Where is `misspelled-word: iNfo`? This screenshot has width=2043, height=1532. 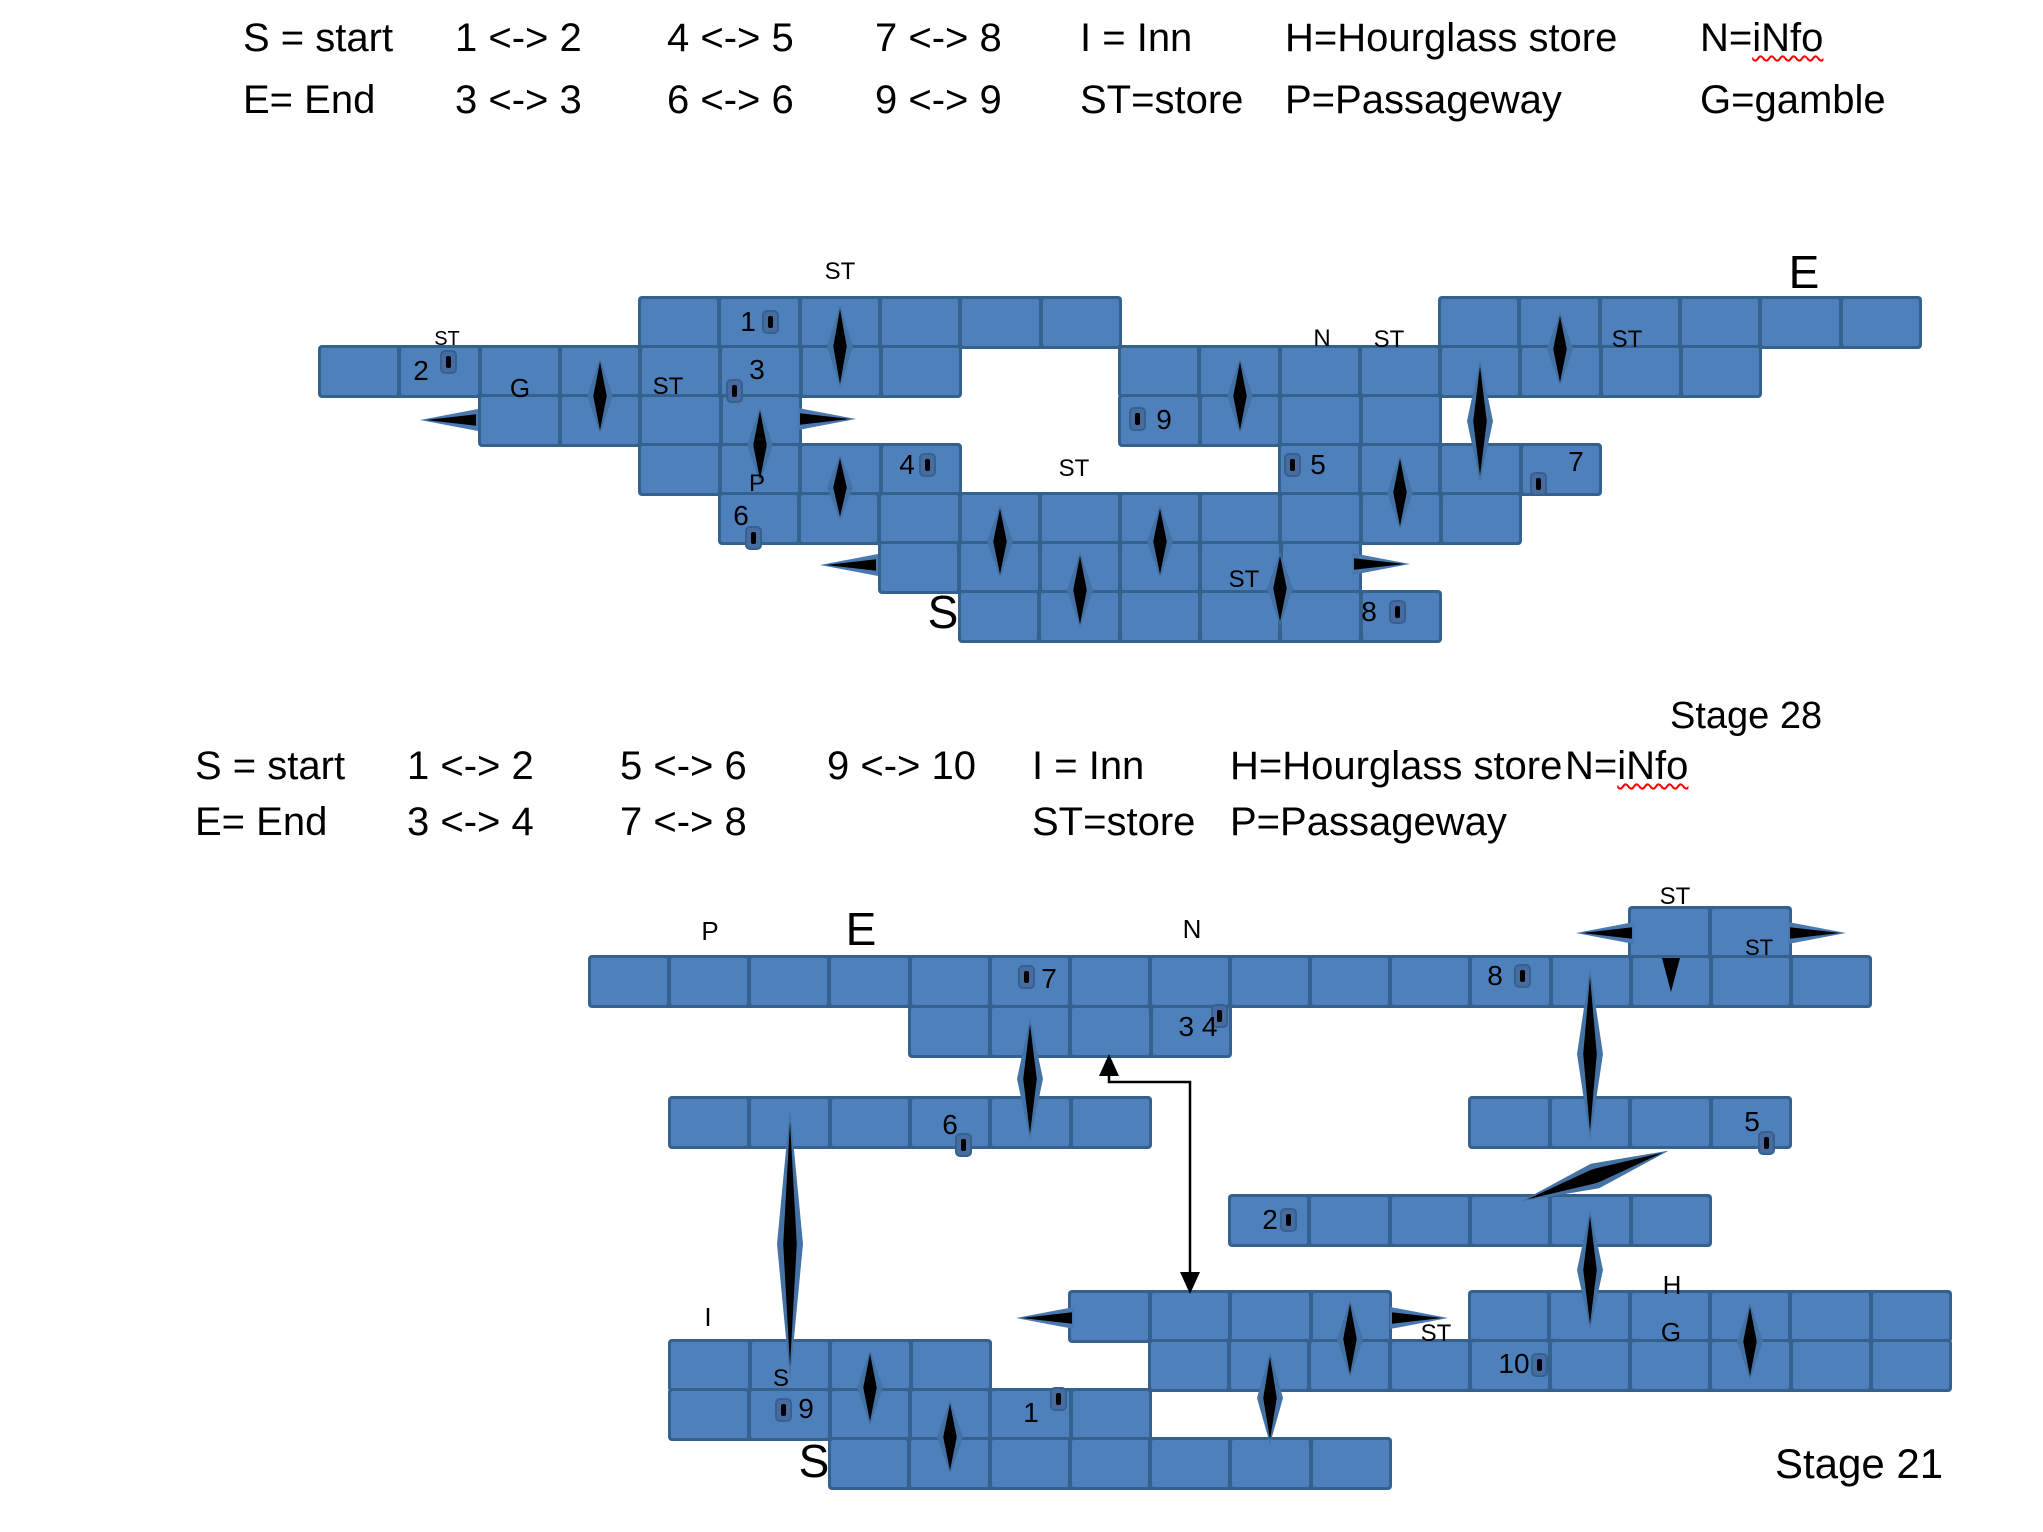 misspelled-word: iNfo is located at coordinates (1788, 38).